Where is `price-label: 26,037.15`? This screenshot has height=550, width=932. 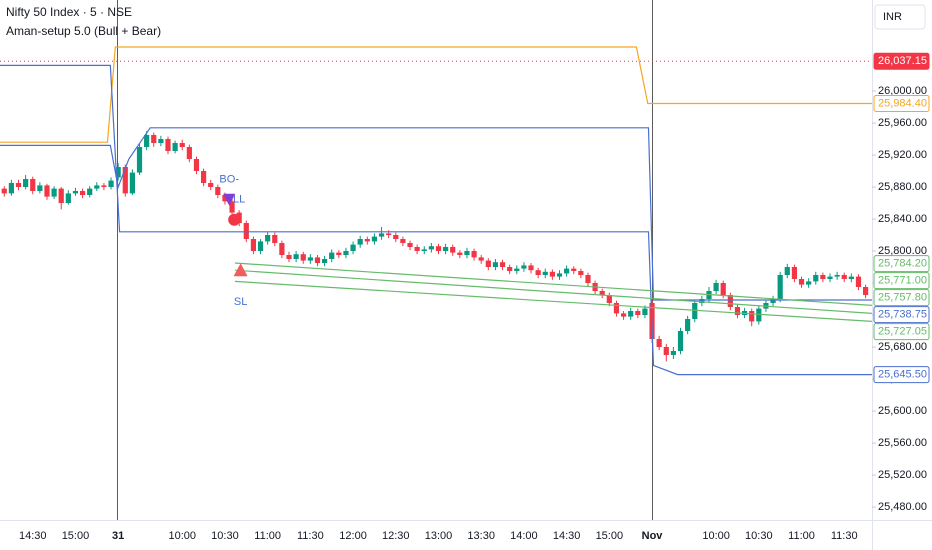
price-label: 26,037.15 is located at coordinates (902, 61).